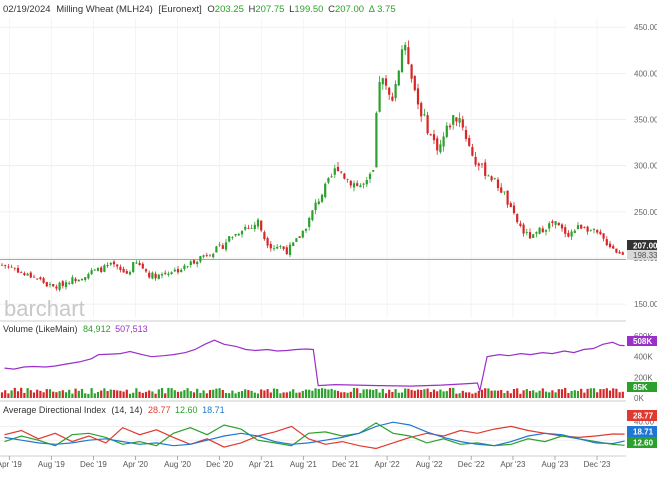  I want to click on adx-title: Average Directional Index, so click(54, 410).